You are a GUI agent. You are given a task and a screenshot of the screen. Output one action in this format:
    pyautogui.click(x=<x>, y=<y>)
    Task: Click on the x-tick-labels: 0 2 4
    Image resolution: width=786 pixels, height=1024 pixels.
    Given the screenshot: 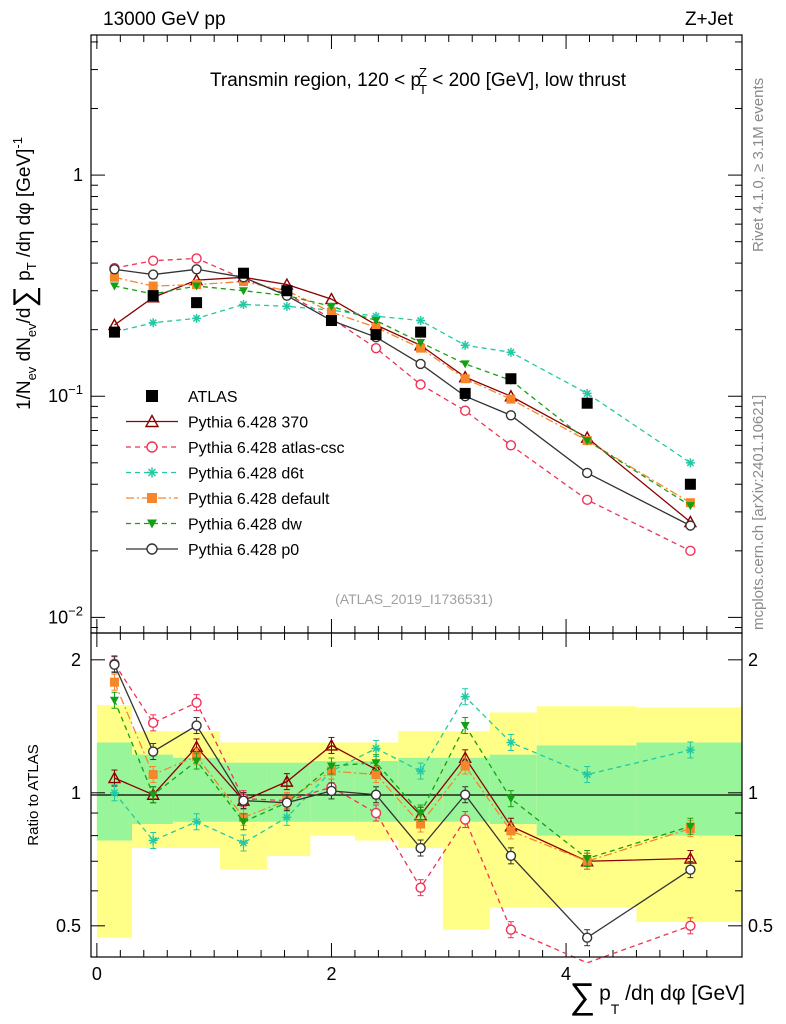 What is the action you would take?
    pyautogui.click(x=331, y=974)
    